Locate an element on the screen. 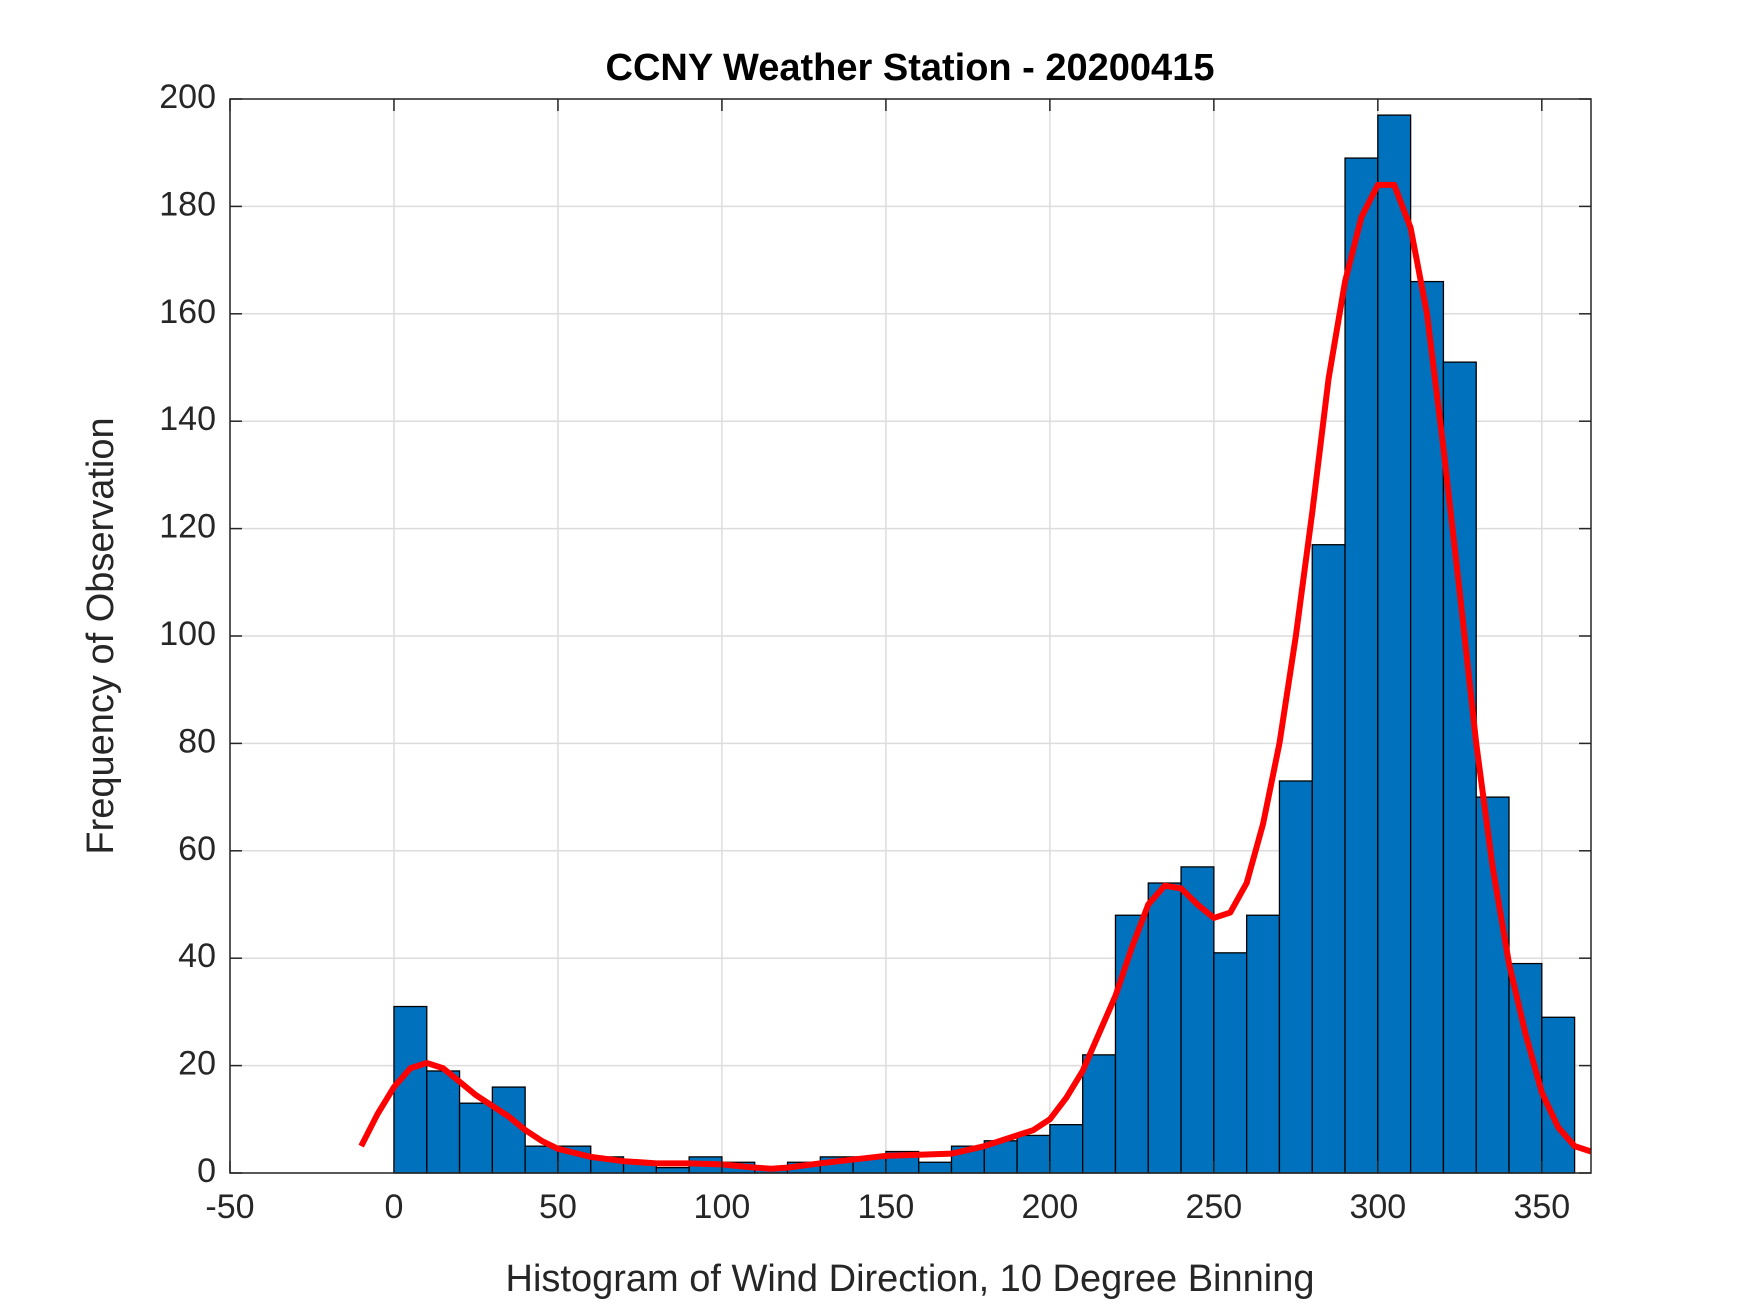 The width and height of the screenshot is (1750, 1313). y-tick-label: 100 is located at coordinates (187, 634).